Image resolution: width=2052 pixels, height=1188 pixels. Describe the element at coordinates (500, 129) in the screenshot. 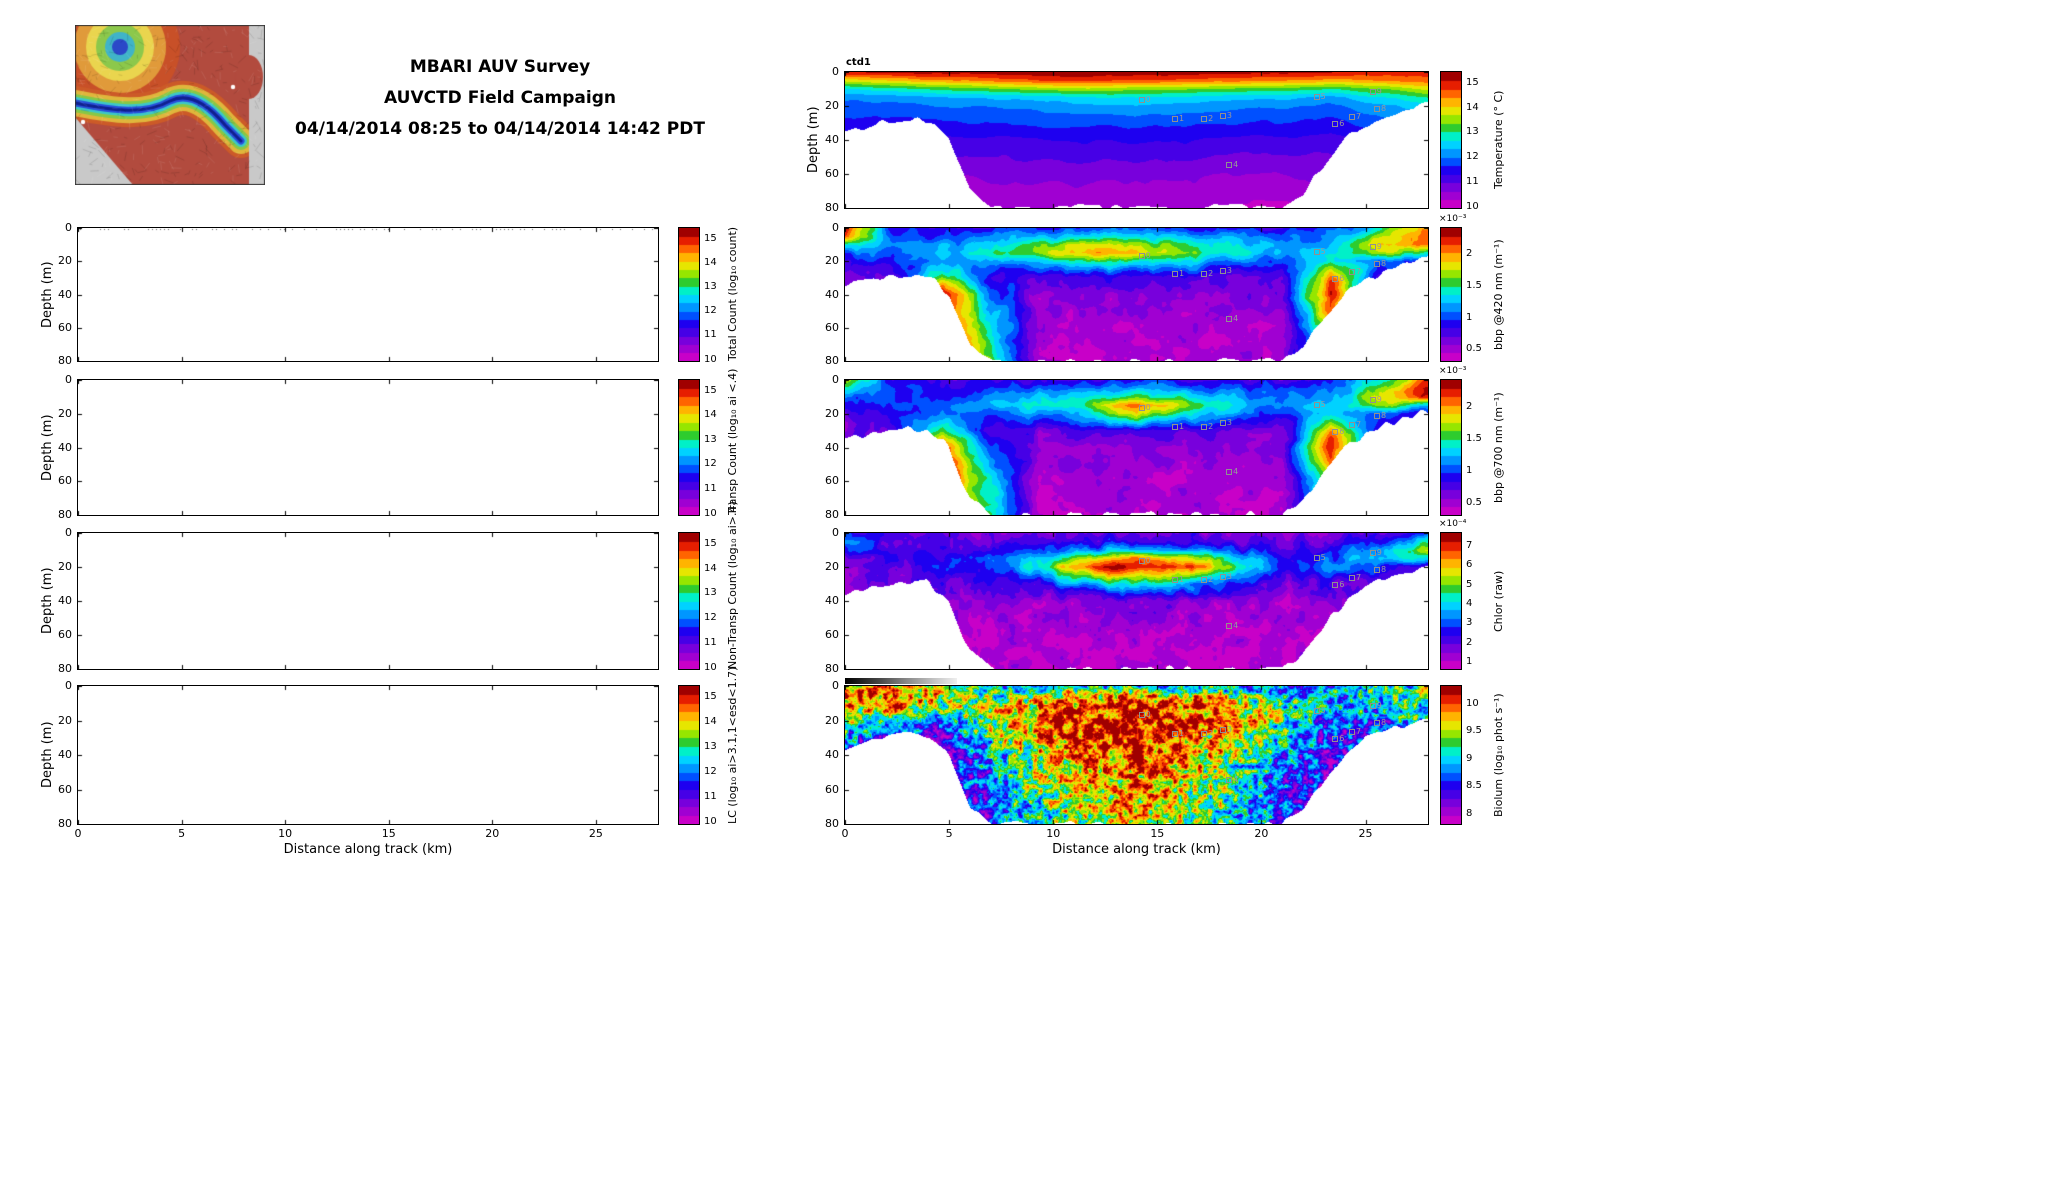

I see `title-line-dates: 04/14/2014 08:25 to 04/14/2014 14:42 PDT` at that location.